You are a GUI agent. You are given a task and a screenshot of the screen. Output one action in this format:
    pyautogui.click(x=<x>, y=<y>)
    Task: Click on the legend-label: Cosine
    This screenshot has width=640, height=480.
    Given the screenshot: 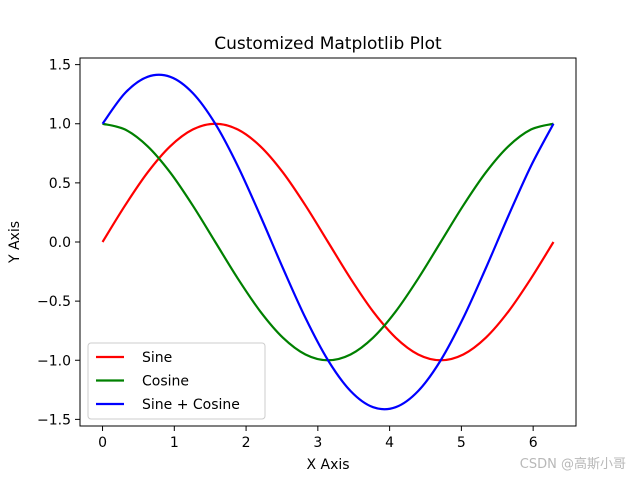 What is the action you would take?
    pyautogui.click(x=165, y=382)
    